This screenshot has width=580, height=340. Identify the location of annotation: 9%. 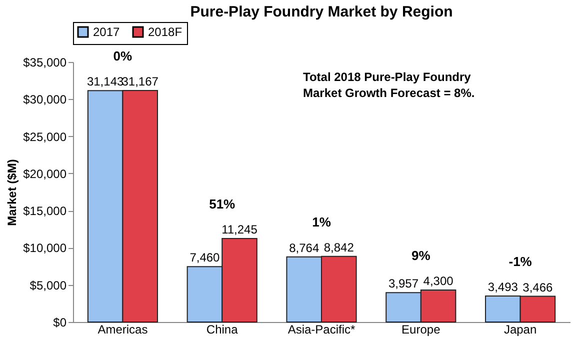
(421, 256).